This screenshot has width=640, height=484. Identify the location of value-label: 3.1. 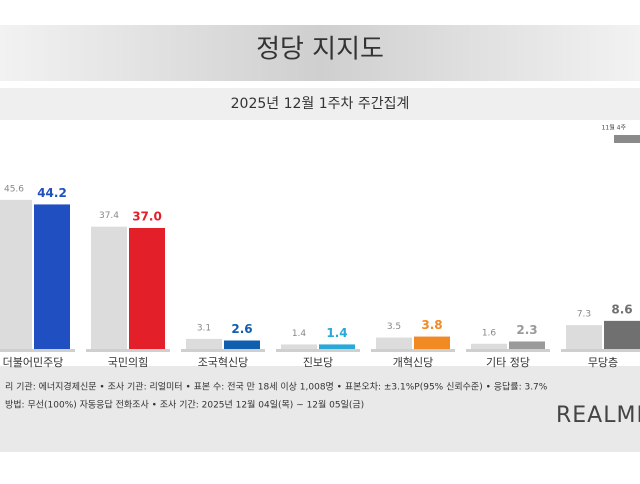
(204, 328).